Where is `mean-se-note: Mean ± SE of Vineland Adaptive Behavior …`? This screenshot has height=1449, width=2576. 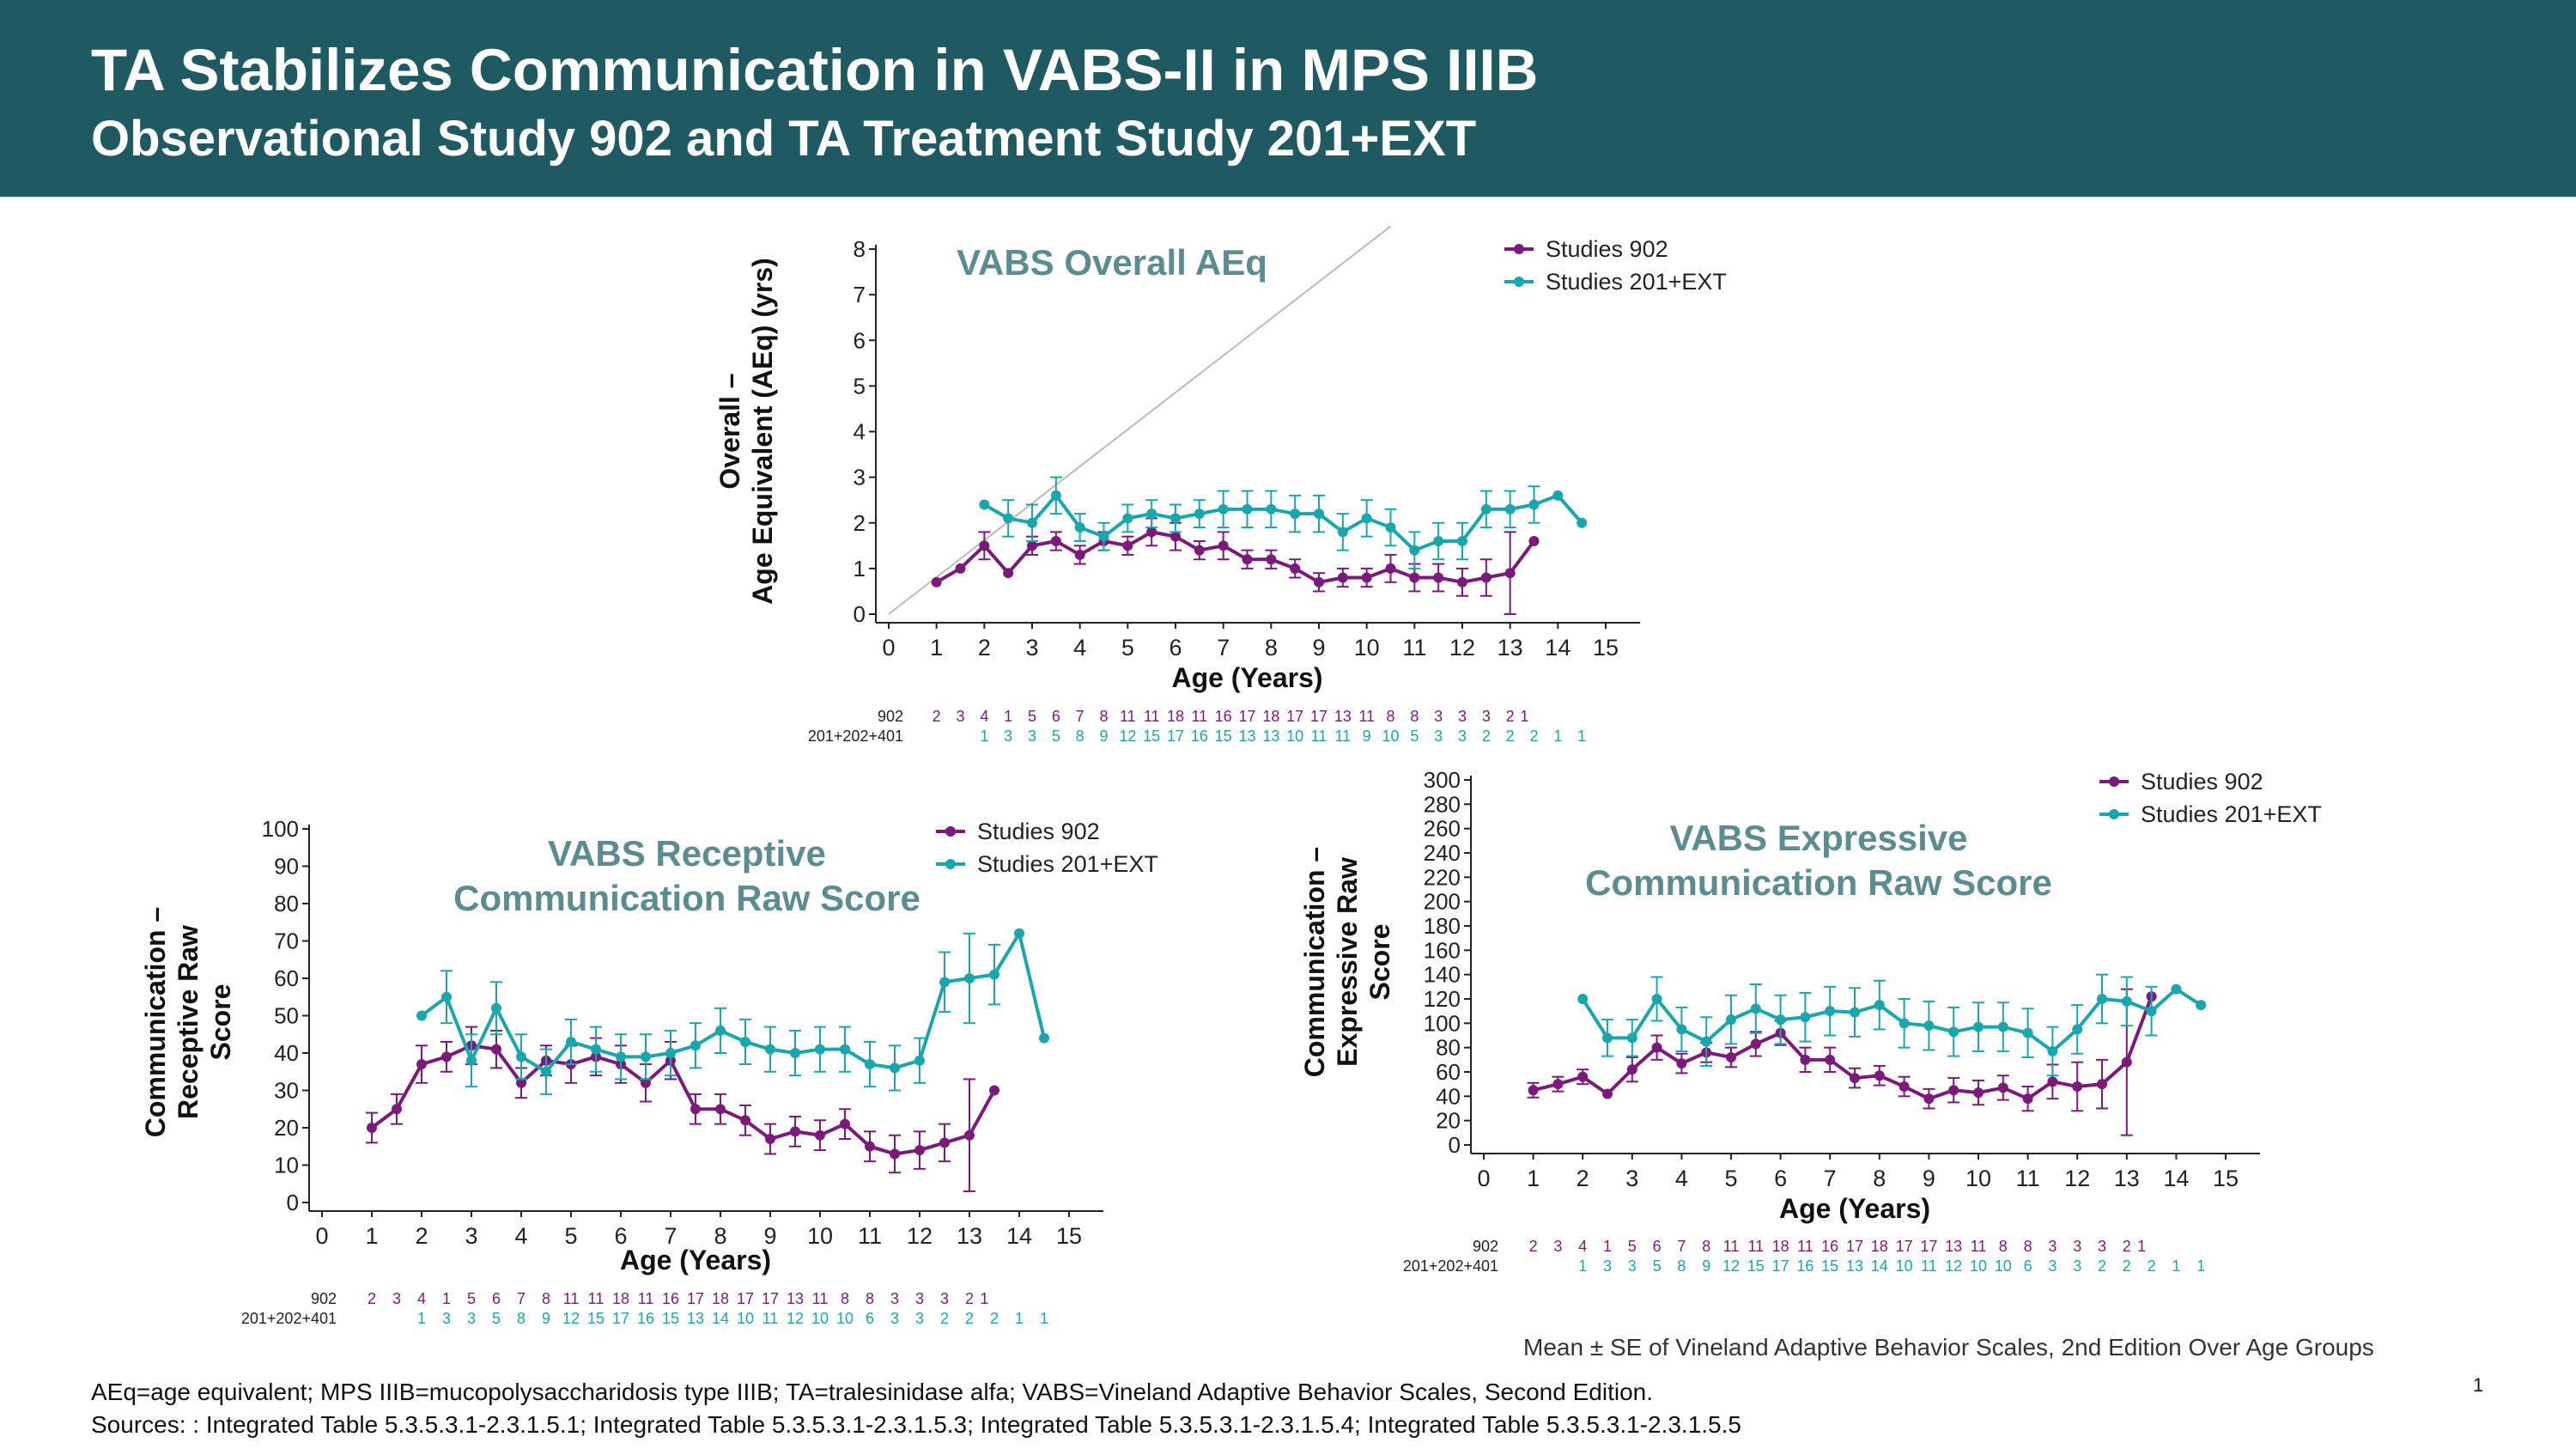 mean-se-note: Mean ± SE of Vineland Adaptive Behavior … is located at coordinates (1948, 1347).